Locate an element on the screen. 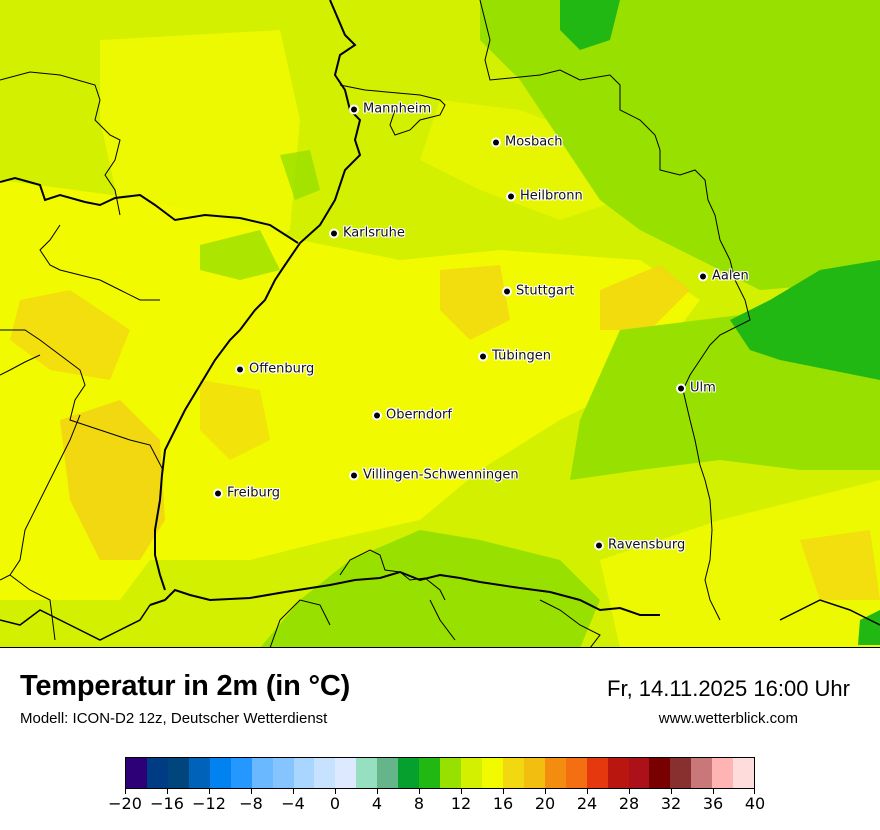  valid-datetime: Fr, 14.11.2025 16:00 Uhr is located at coordinates (728, 688).